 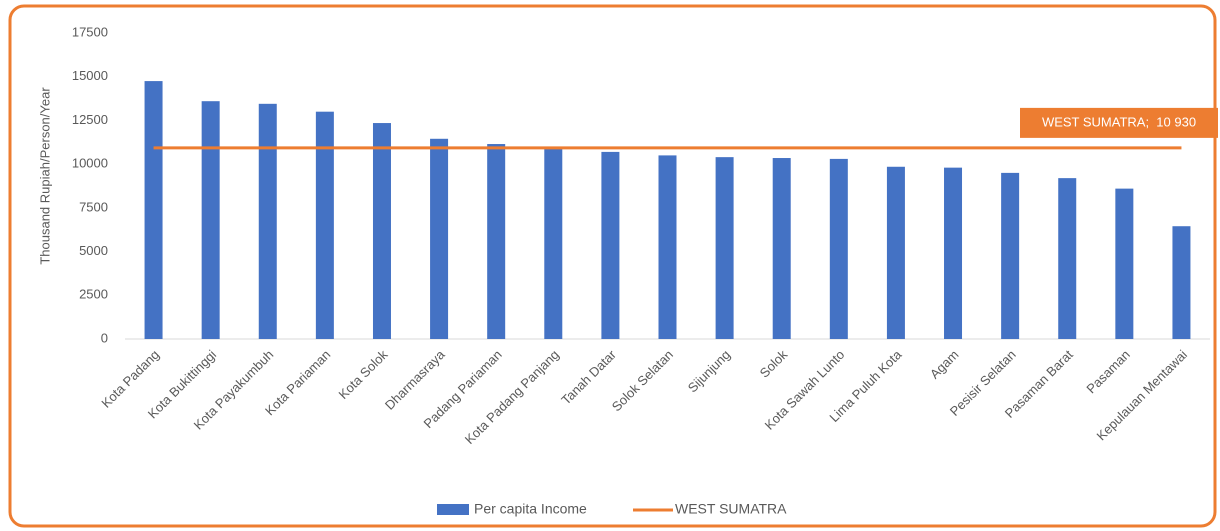 What do you see at coordinates (90, 163) in the screenshot?
I see `y-tick-label: 10000` at bounding box center [90, 163].